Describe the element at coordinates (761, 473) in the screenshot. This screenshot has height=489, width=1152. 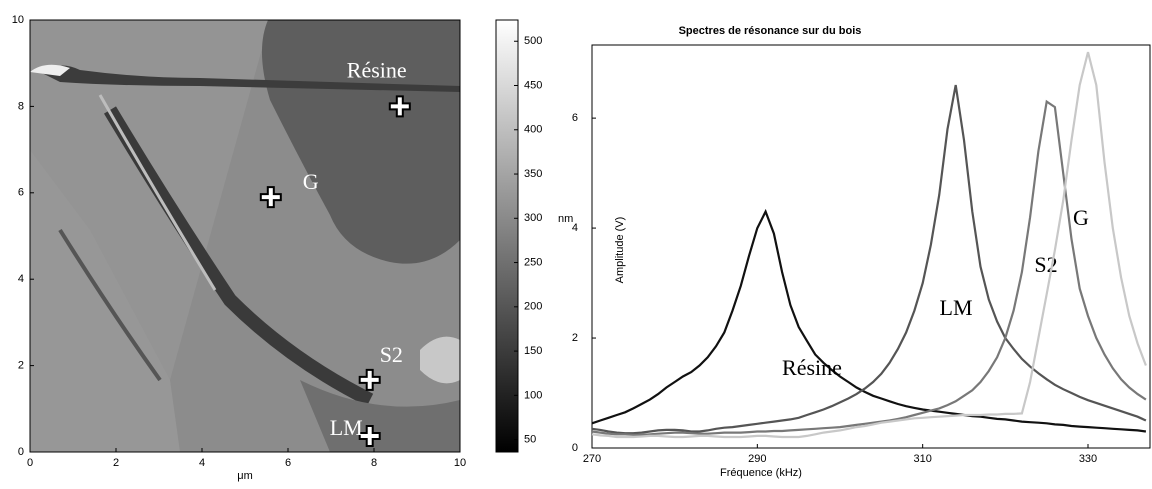
I see `x-axis-label: Fréquence (kHz)` at that location.